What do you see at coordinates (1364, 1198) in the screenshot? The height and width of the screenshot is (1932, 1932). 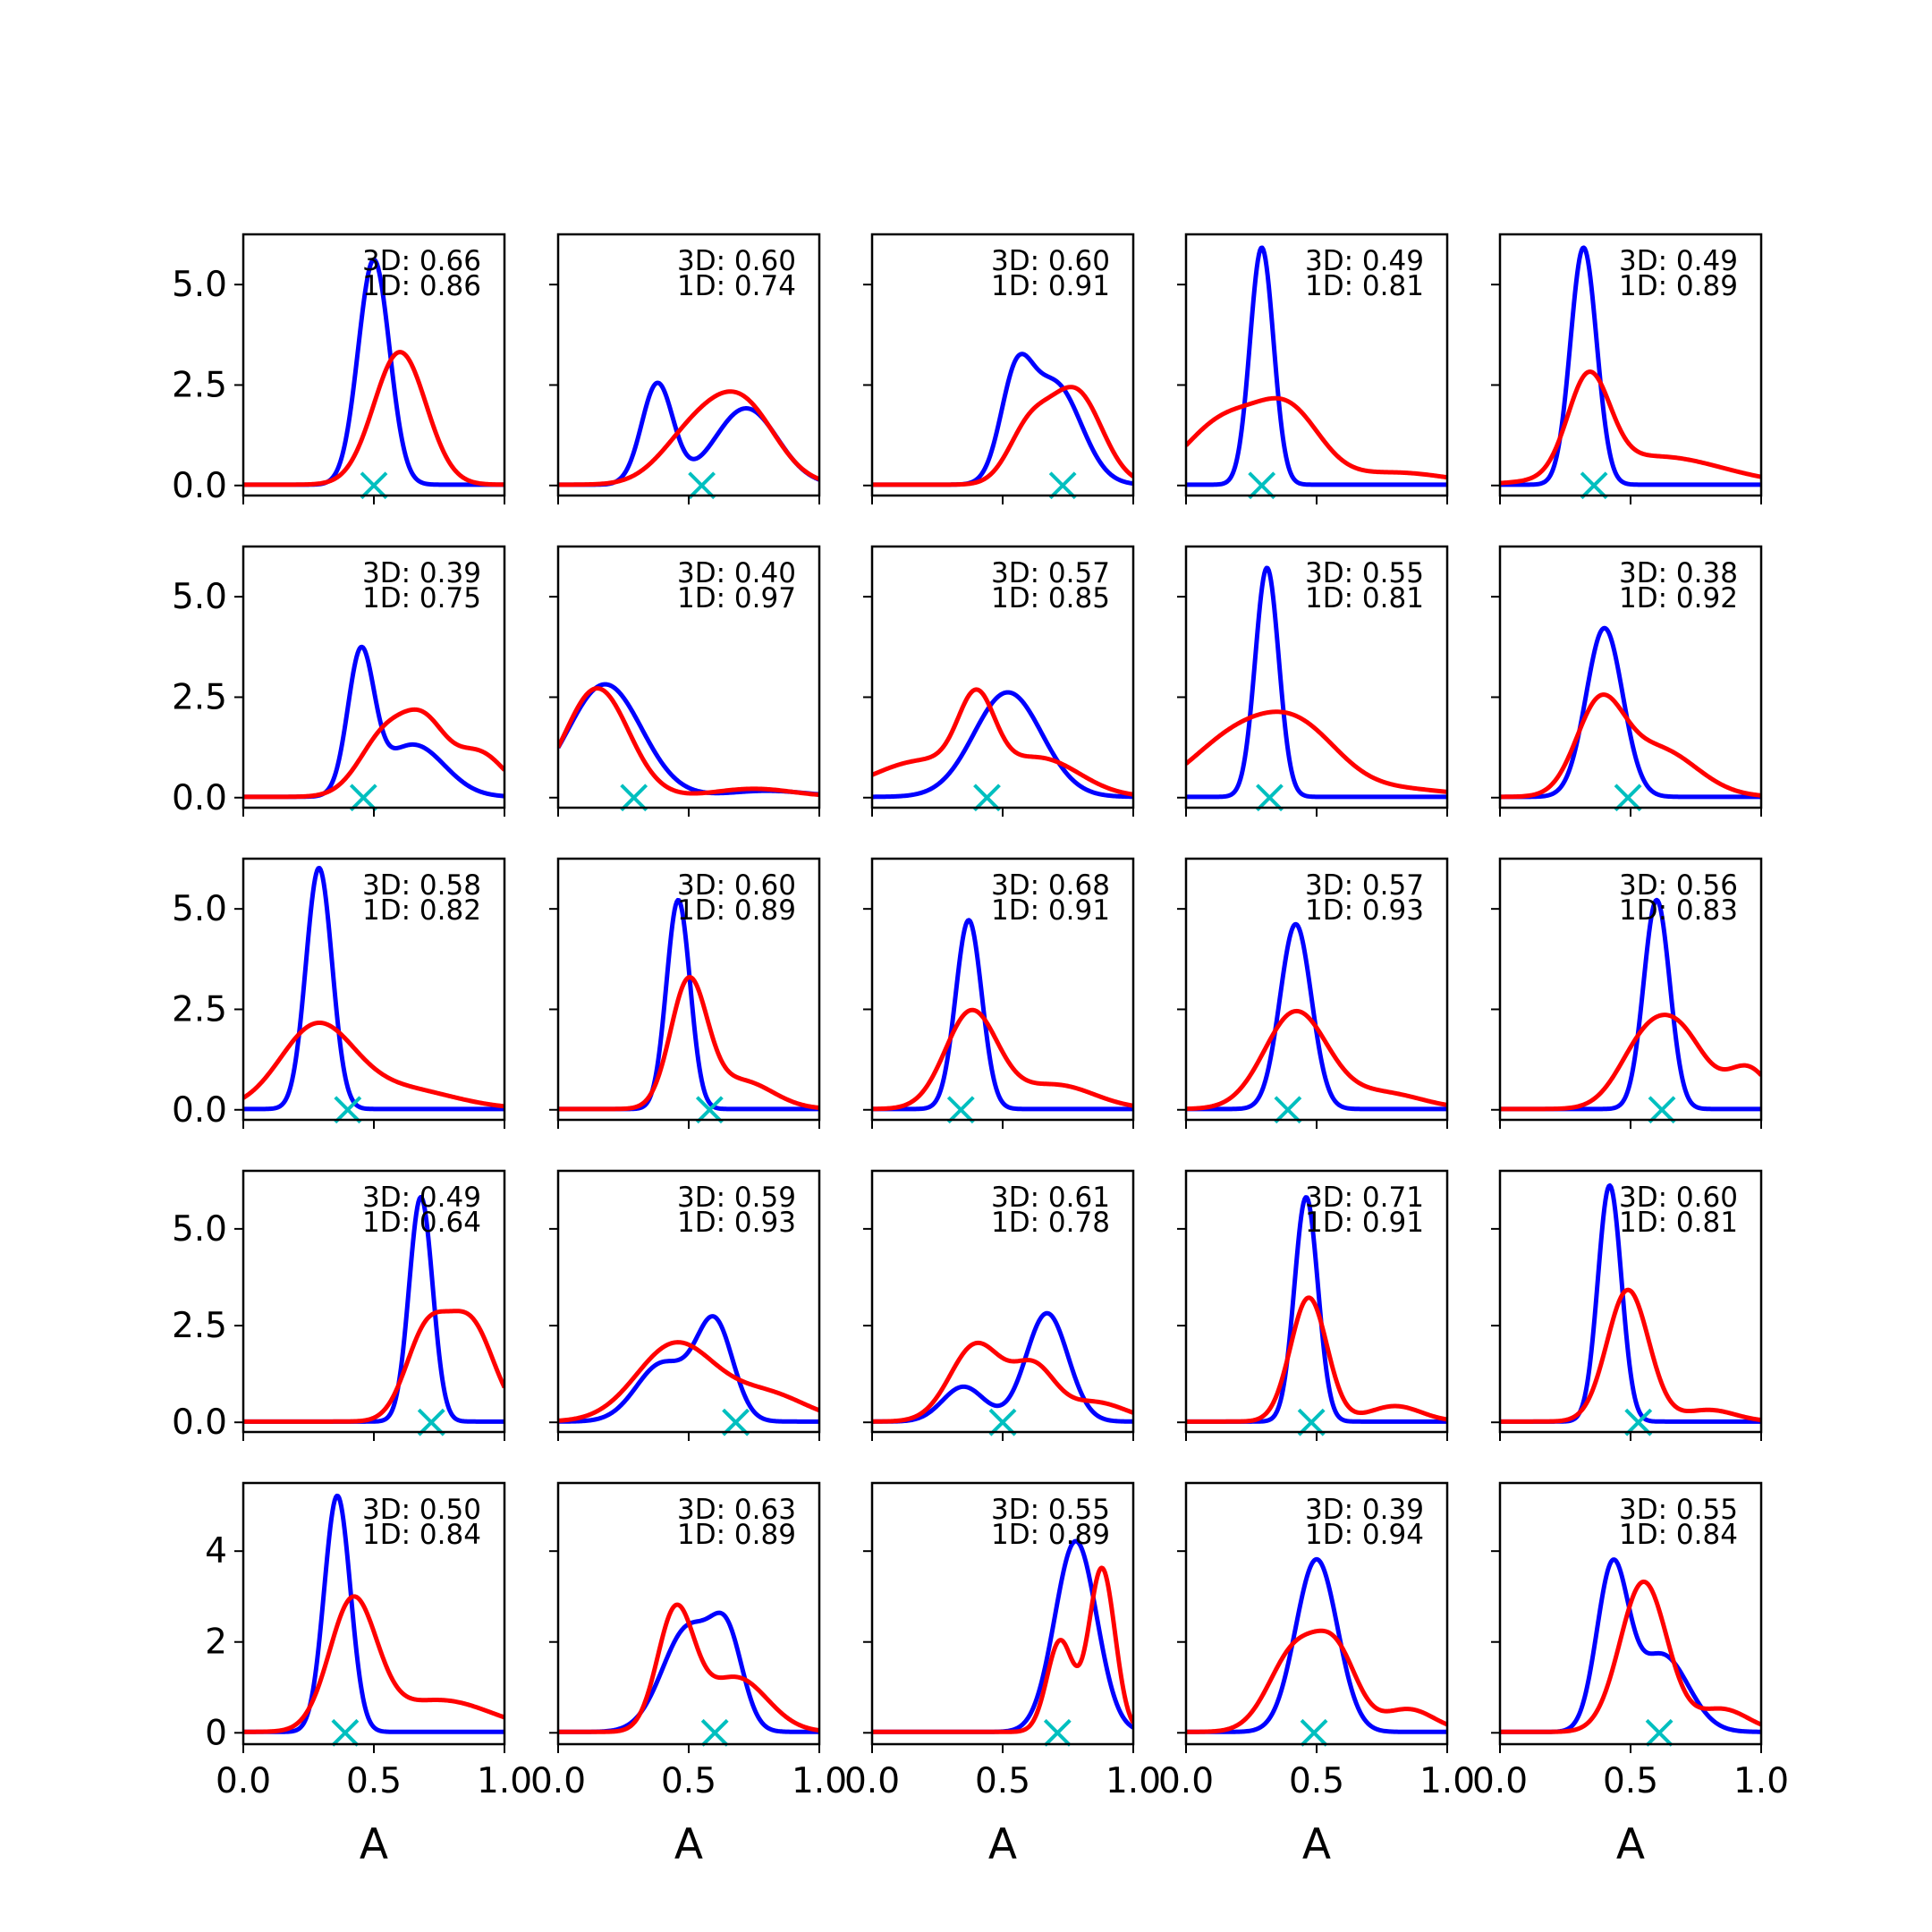 I see `score-3d-label: 3D: 0.71` at bounding box center [1364, 1198].